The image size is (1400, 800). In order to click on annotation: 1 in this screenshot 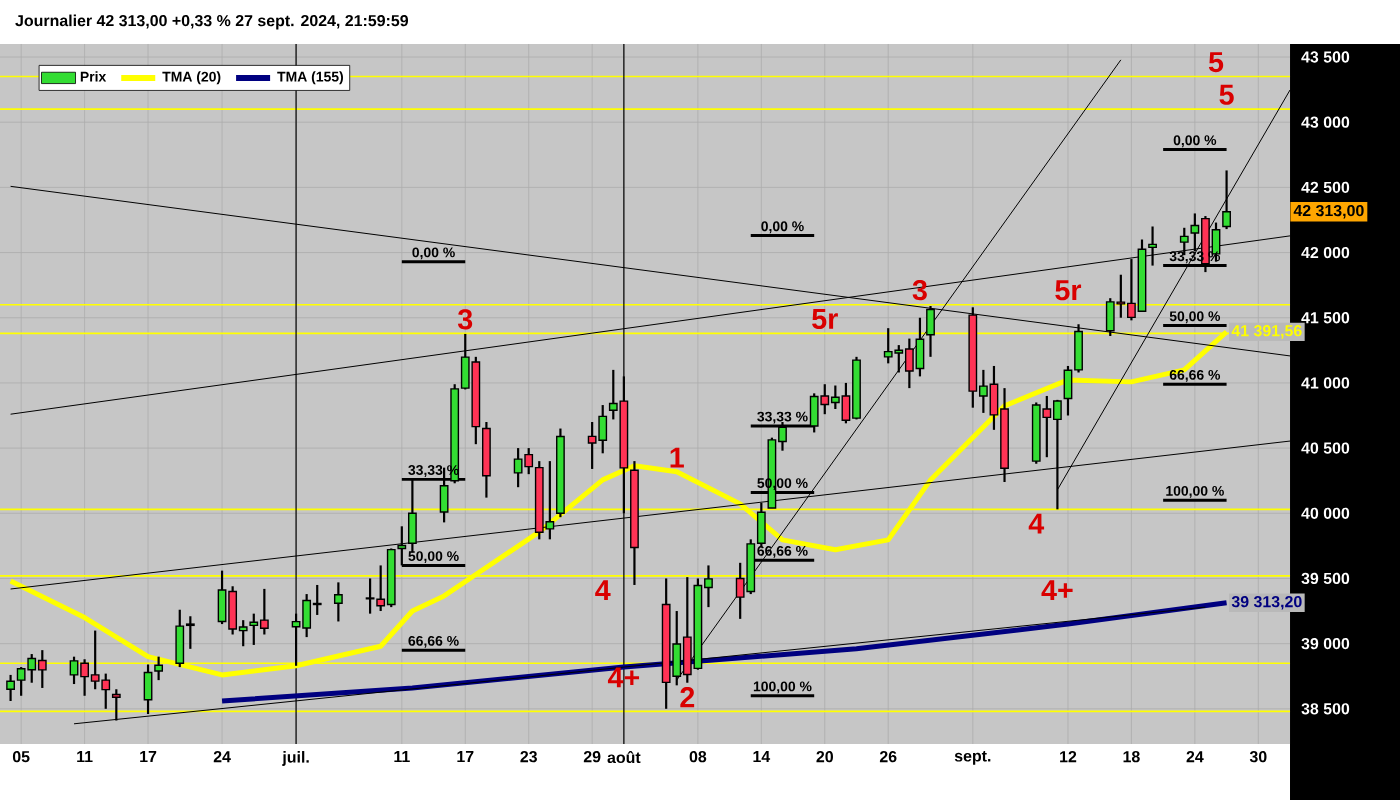, I will do `click(677, 457)`.